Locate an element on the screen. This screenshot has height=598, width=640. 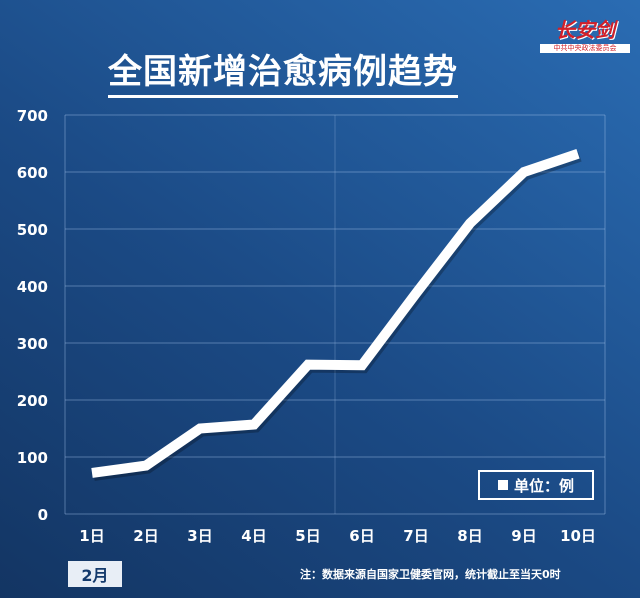
y-tick-label: 500 is located at coordinates (32, 230).